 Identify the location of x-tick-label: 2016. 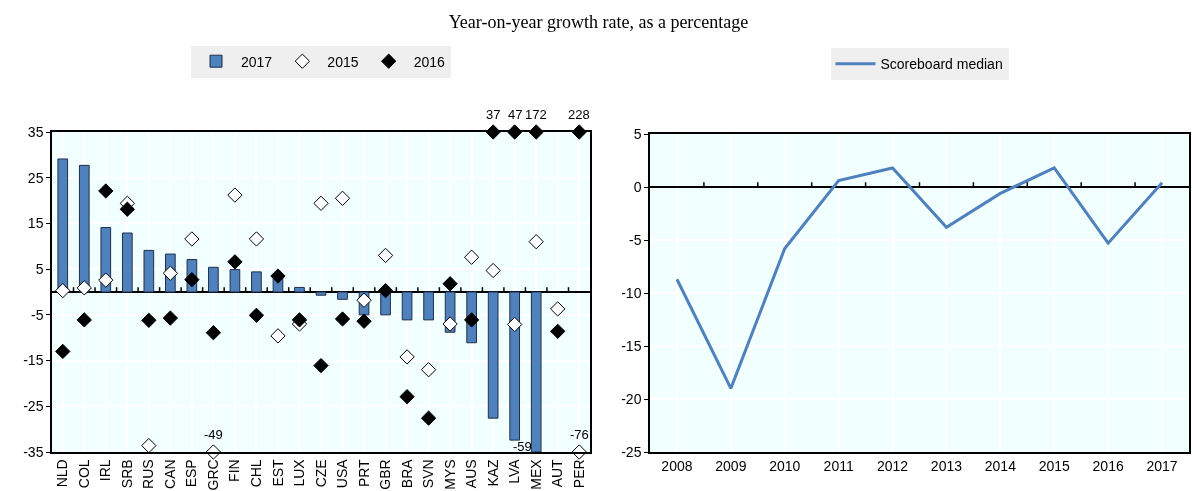
(1108, 465).